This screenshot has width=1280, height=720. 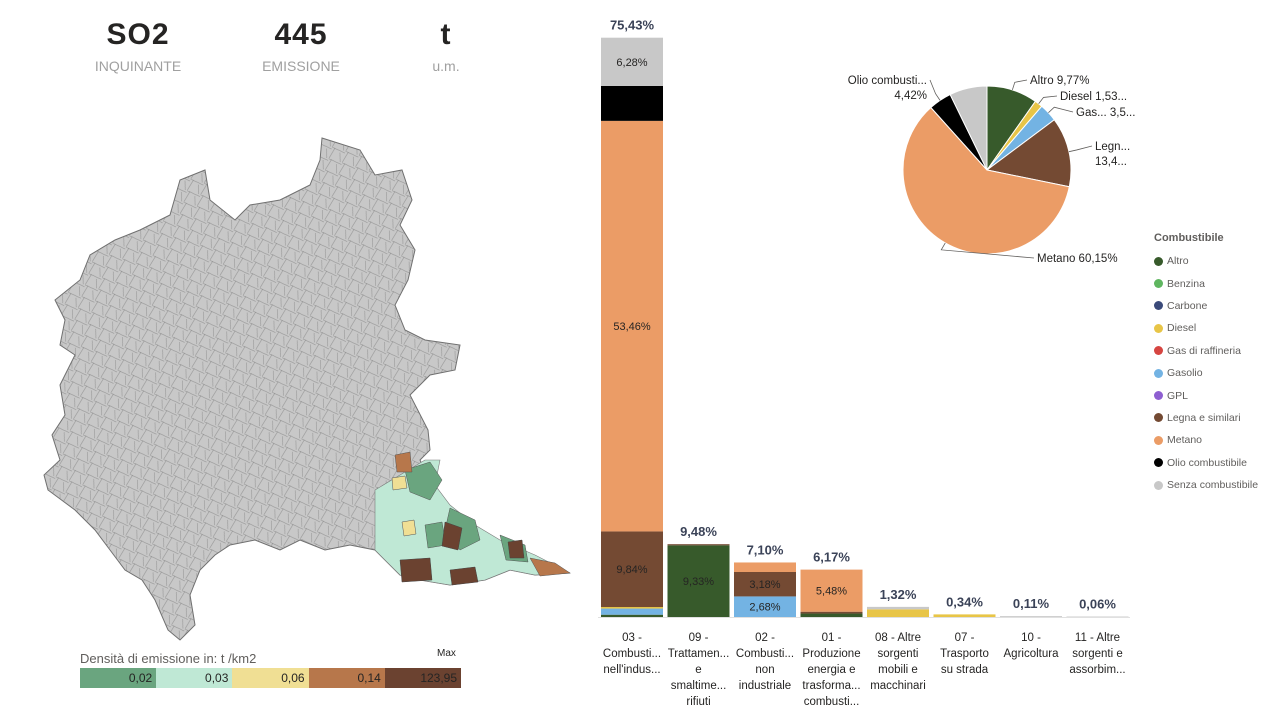 I want to click on legend-item-legna-e-similari: Legna e similari, so click(x=1214, y=418).